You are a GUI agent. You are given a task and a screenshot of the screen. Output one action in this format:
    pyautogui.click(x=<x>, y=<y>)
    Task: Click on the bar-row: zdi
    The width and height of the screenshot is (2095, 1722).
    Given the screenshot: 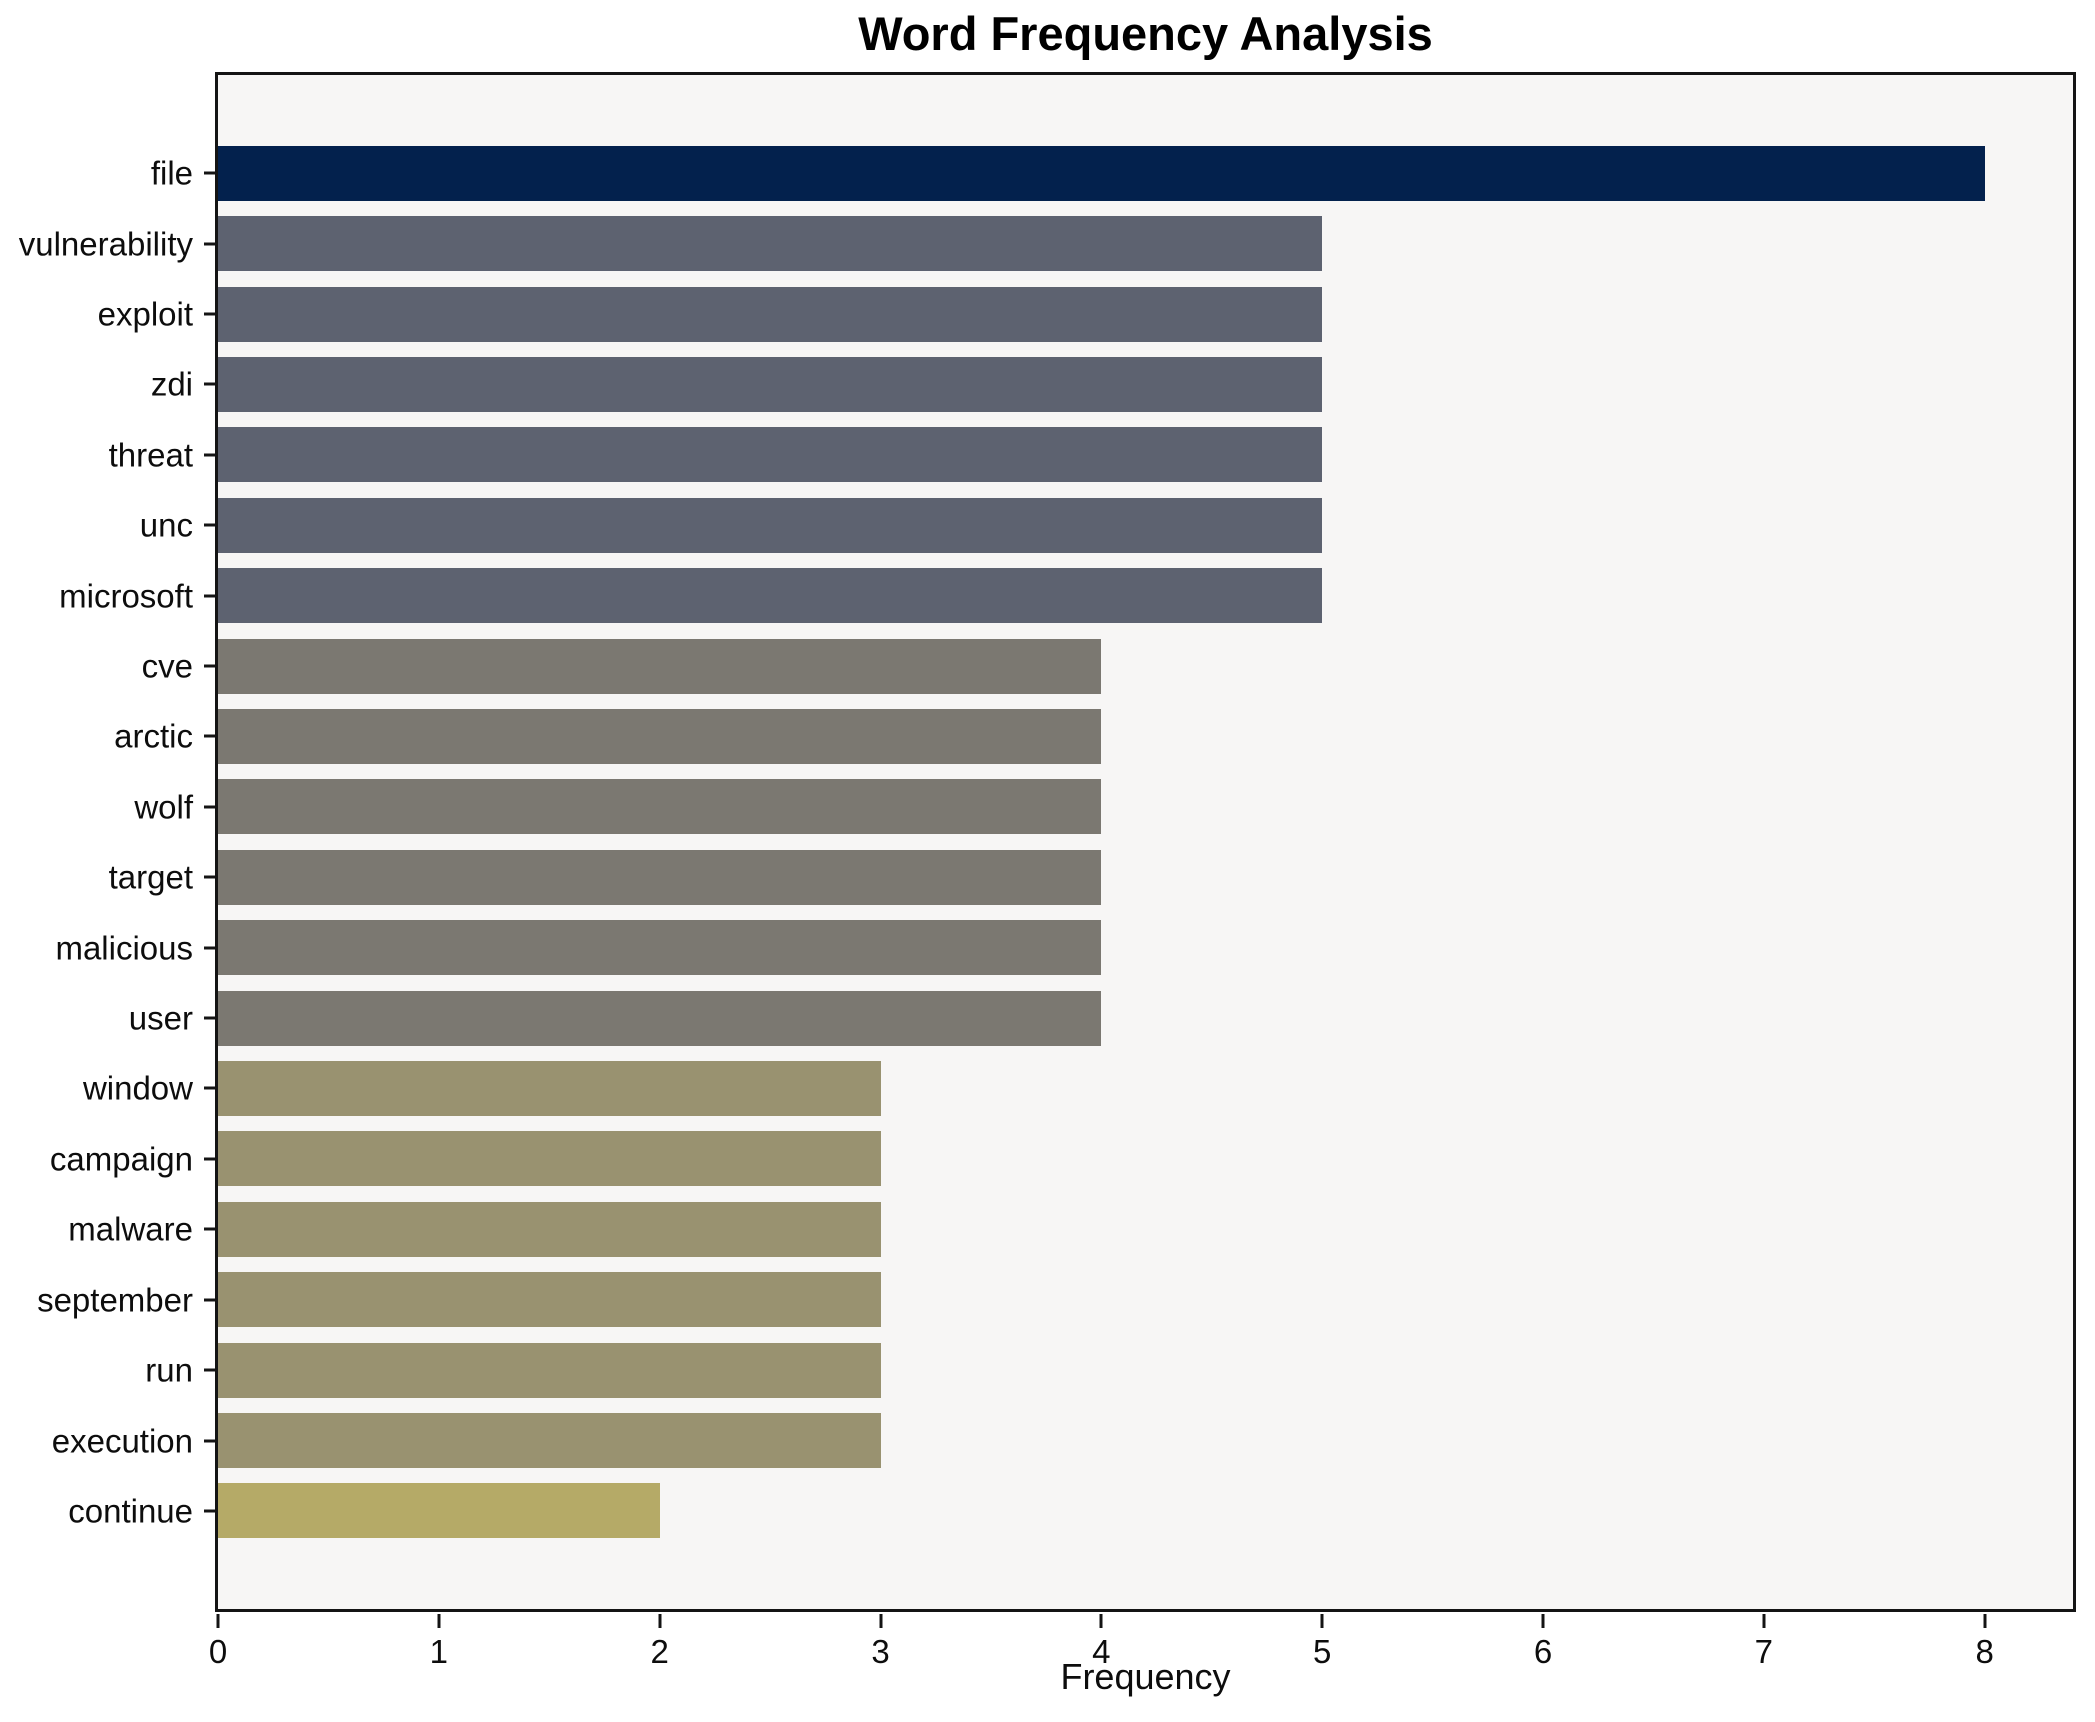 What is the action you would take?
    pyautogui.click(x=1112, y=384)
    